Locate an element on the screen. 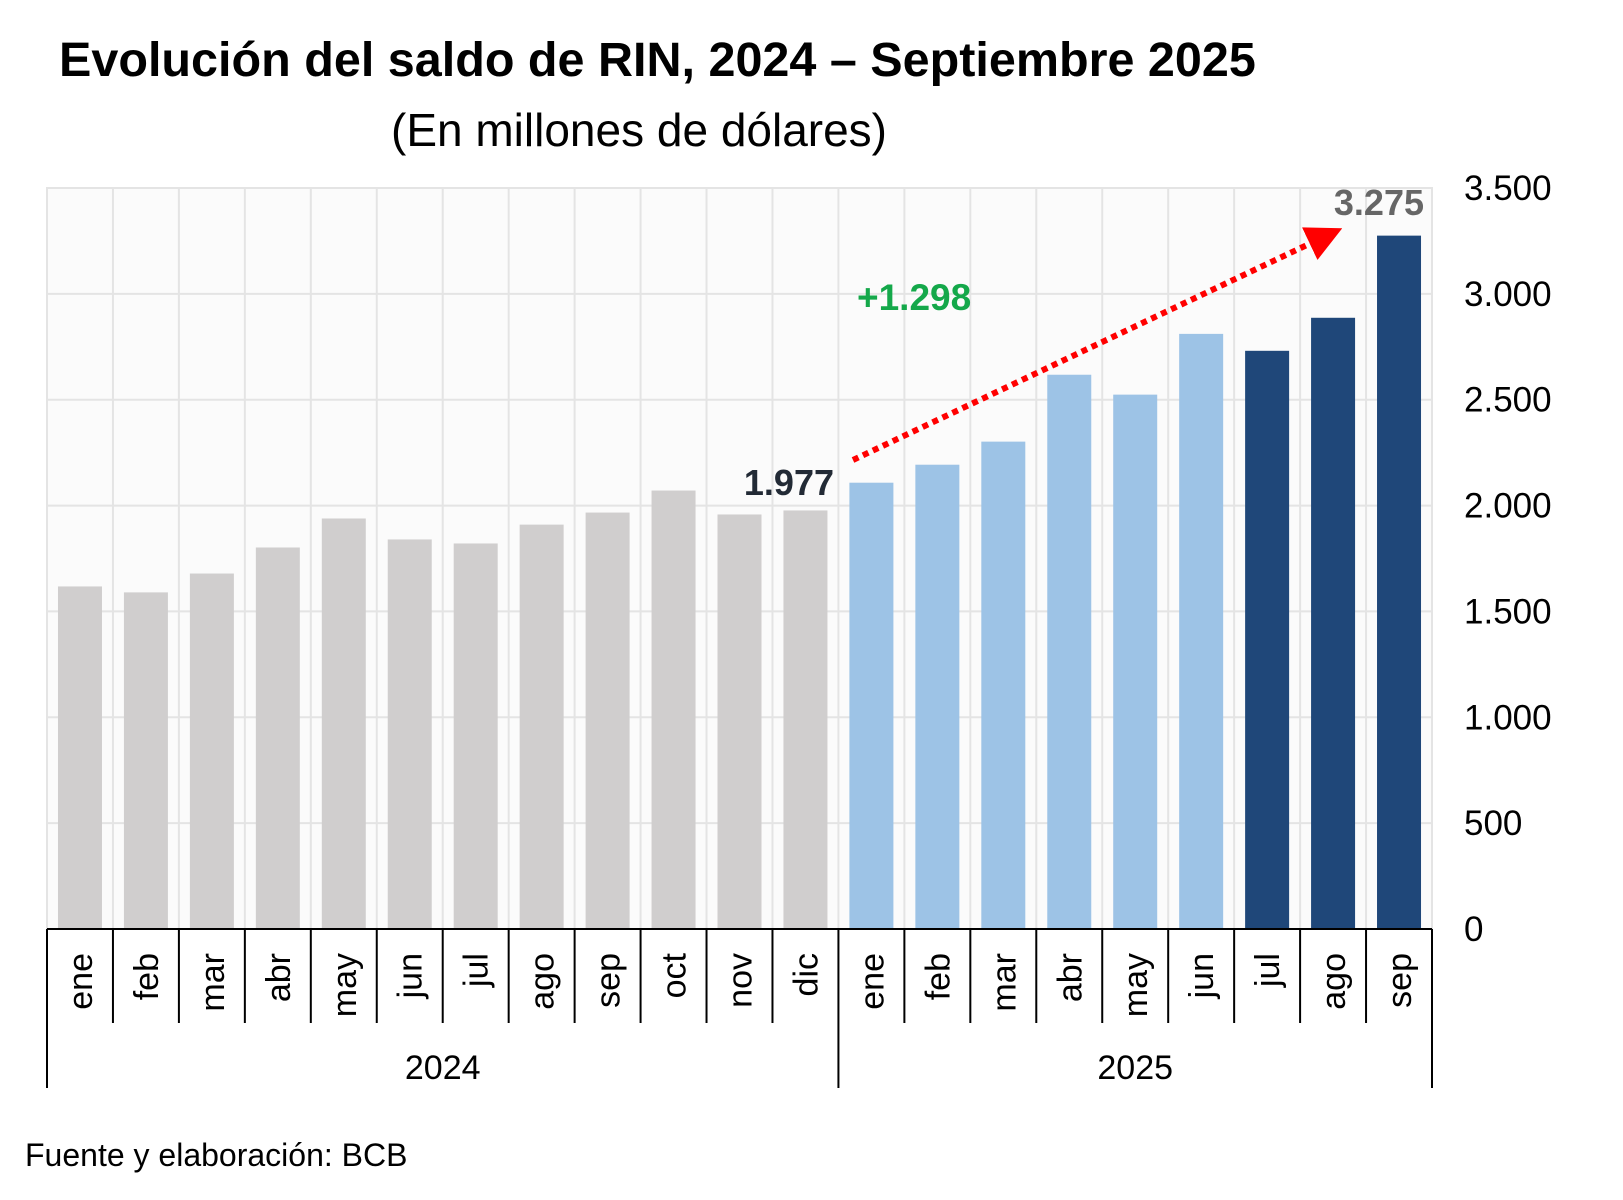 This screenshot has width=1623, height=1200. bar-nov-2024 is located at coordinates (739, 721).